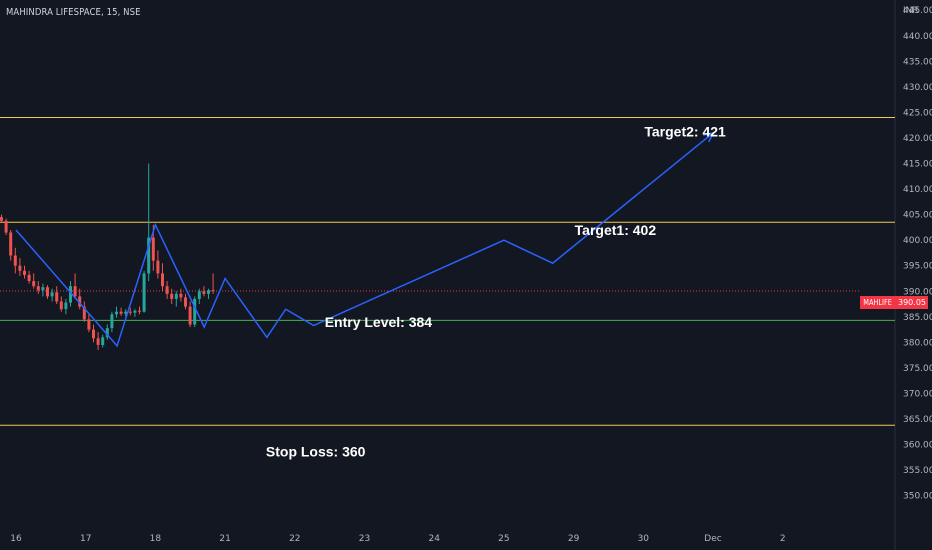 The width and height of the screenshot is (932, 550). Describe the element at coordinates (917, 88) in the screenshot. I see `y-tick-label: 430.00` at that location.